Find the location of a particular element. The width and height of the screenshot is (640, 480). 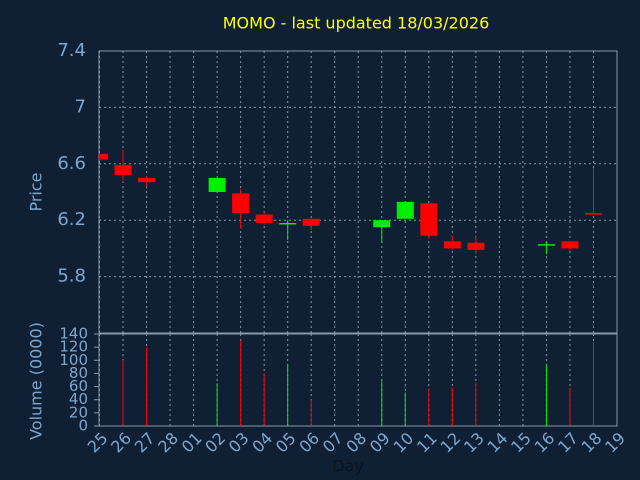

y-tick-label: 6.6 is located at coordinates (71, 163).